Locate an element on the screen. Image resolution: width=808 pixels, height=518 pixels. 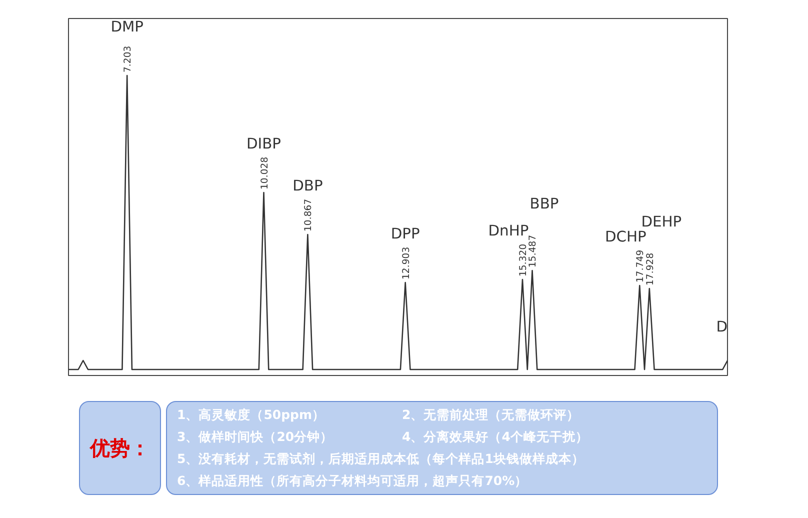
annotation: 10.867 is located at coordinates (308, 215).